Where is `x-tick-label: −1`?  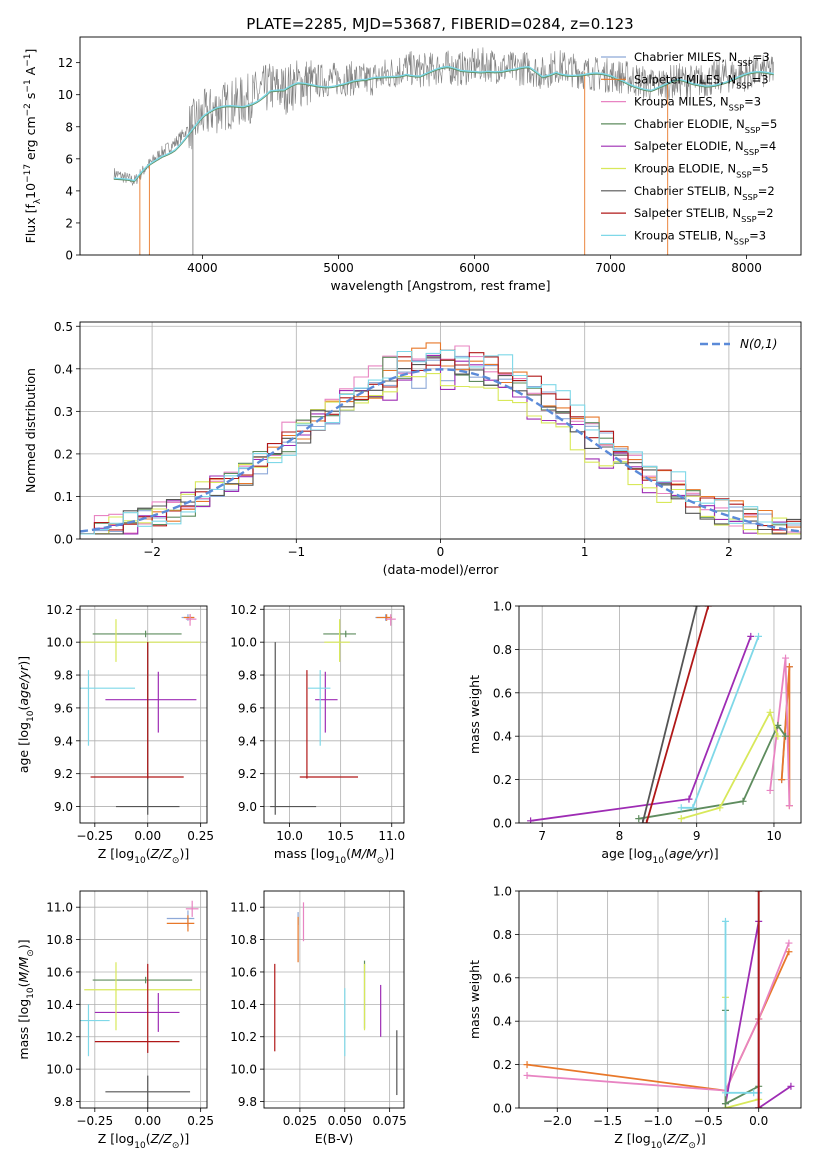 x-tick-label: −1 is located at coordinates (296, 552).